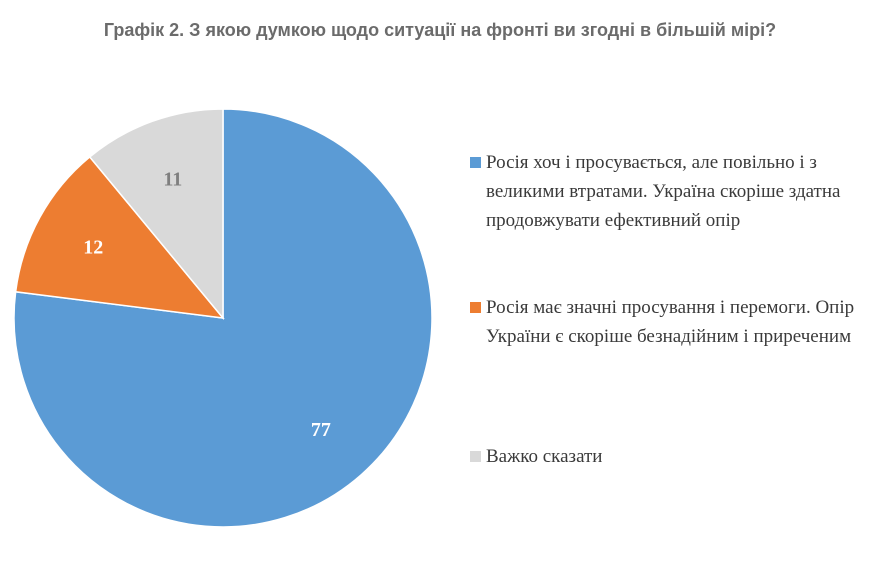 Image resolution: width=880 pixels, height=584 pixels. I want to click on legend-label: Важко сказати, so click(544, 456).